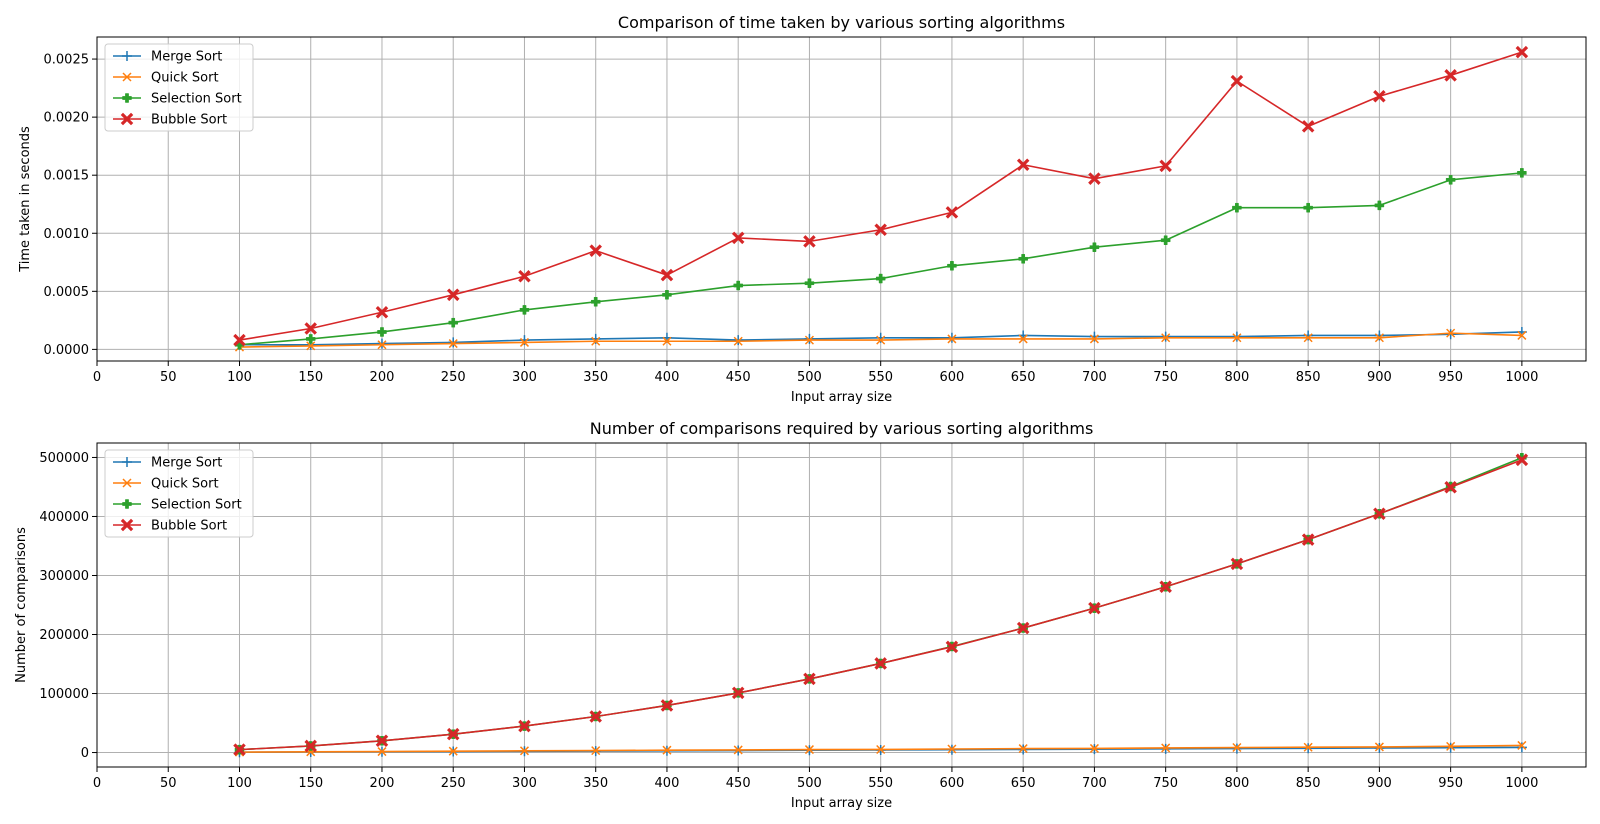  Describe the element at coordinates (1521, 783) in the screenshot. I see `chart-2-x-tick-label: 1000` at that location.